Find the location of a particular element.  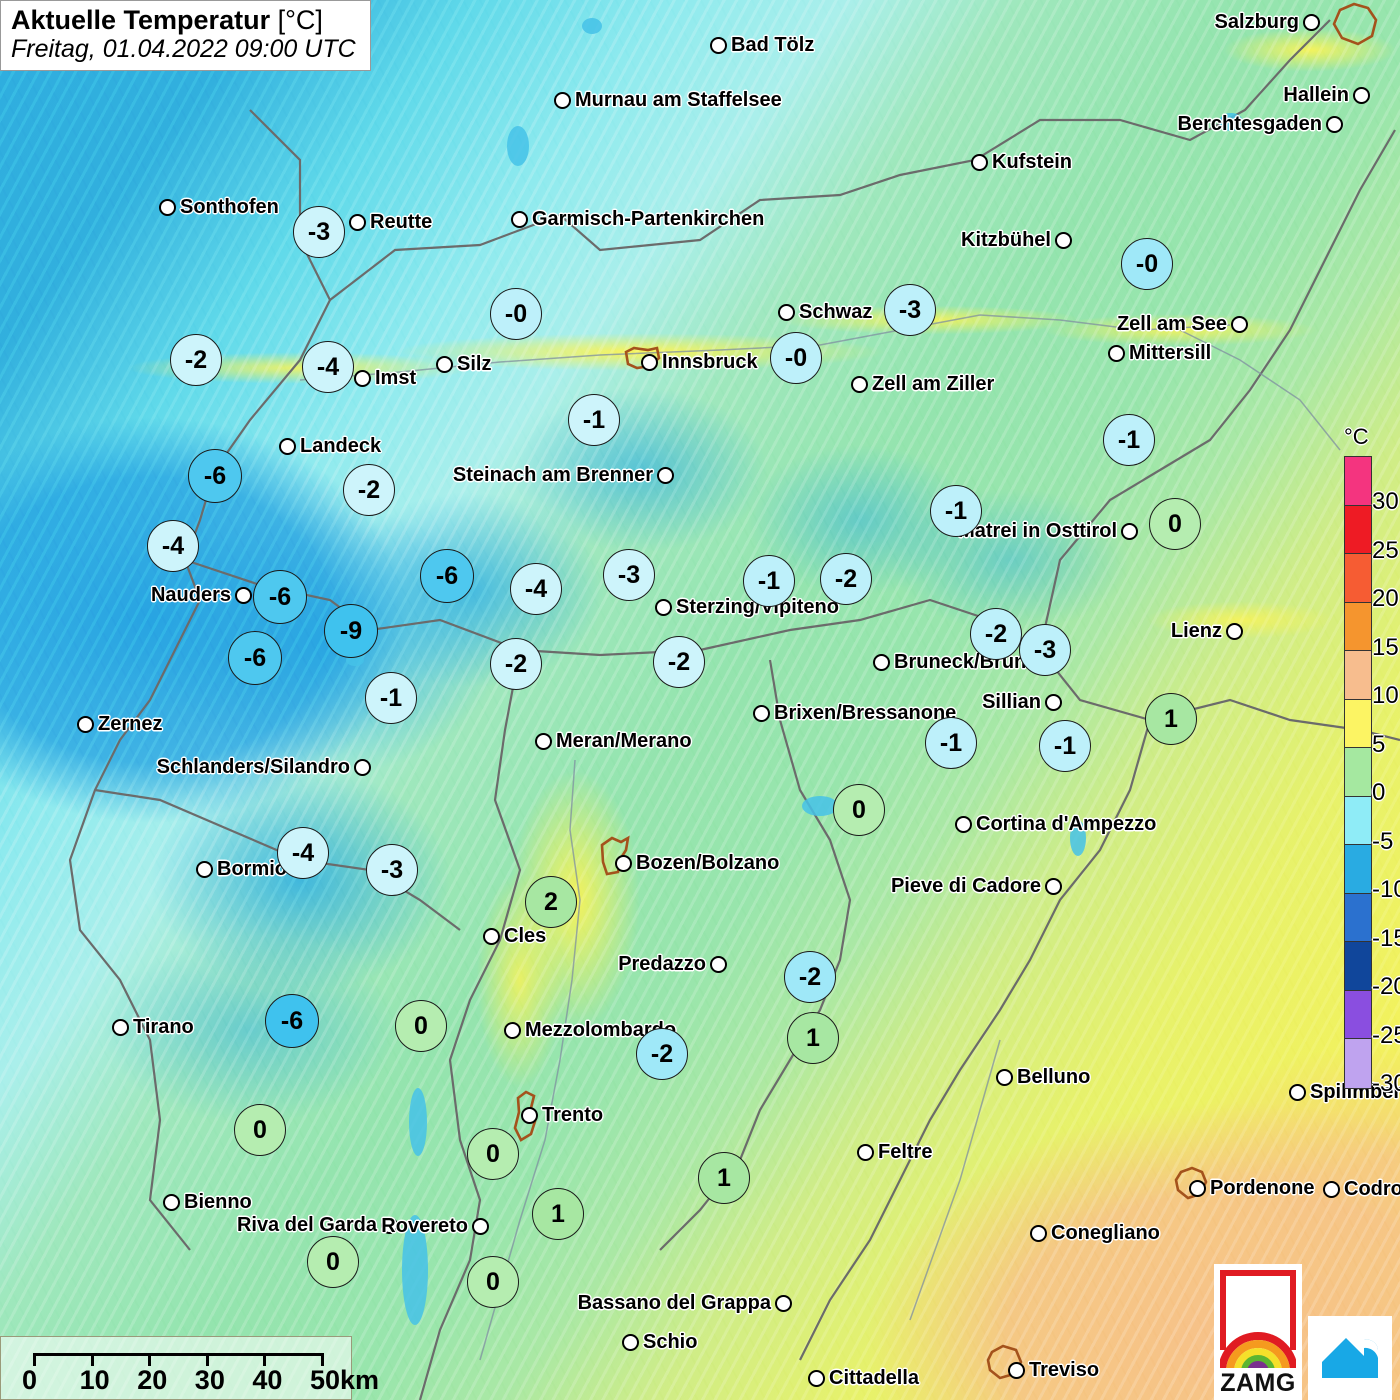

city-label: Sillian is located at coordinates (1022, 702).